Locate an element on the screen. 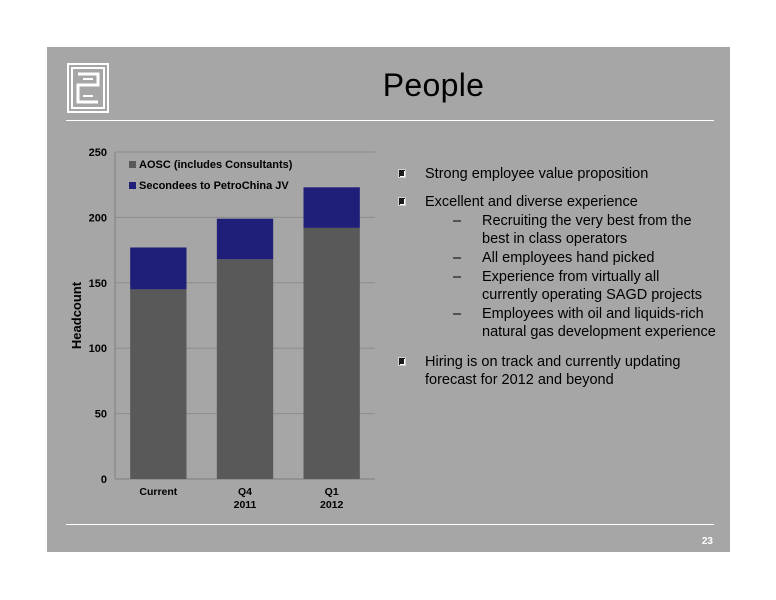 The image size is (776, 600). y-tick-label: 0 is located at coordinates (104, 480).